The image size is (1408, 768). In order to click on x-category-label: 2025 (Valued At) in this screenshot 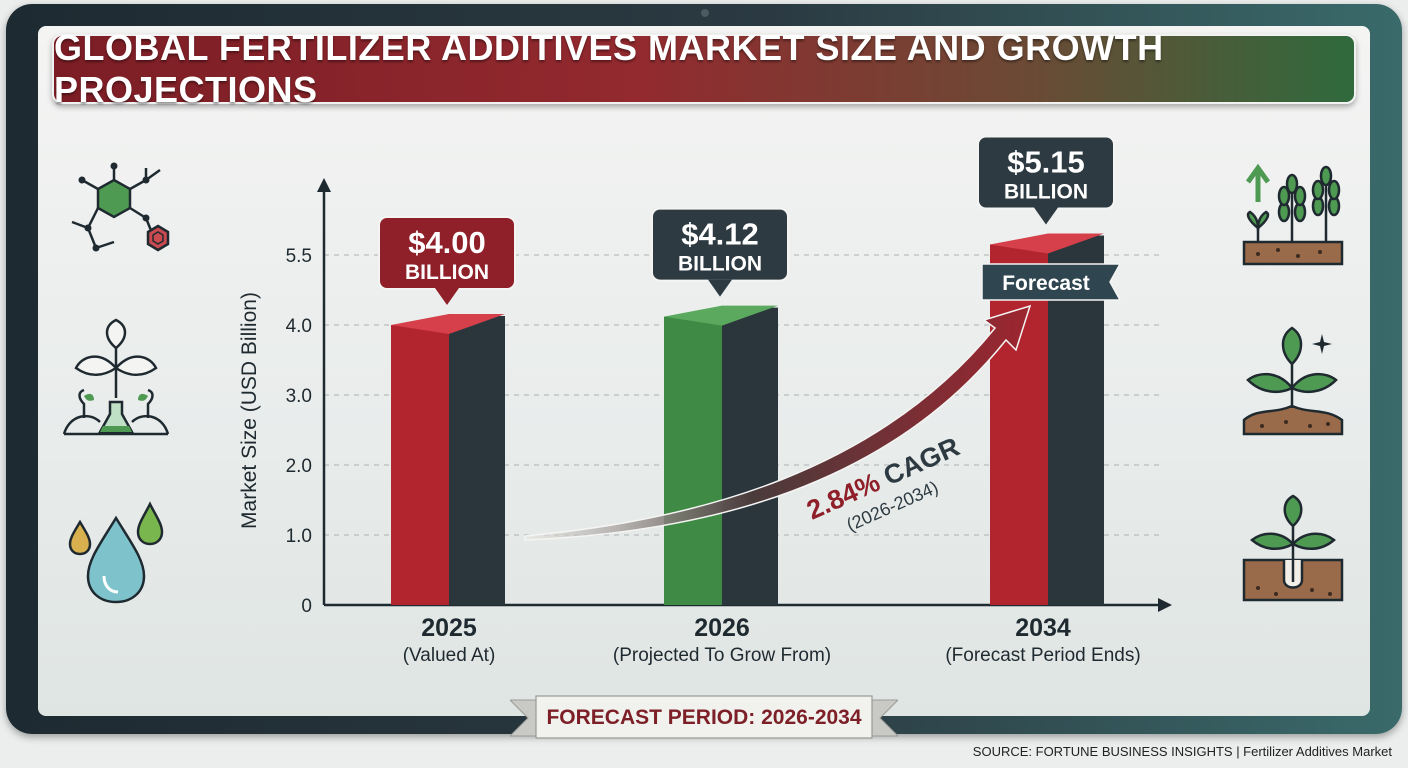, I will do `click(449, 640)`.